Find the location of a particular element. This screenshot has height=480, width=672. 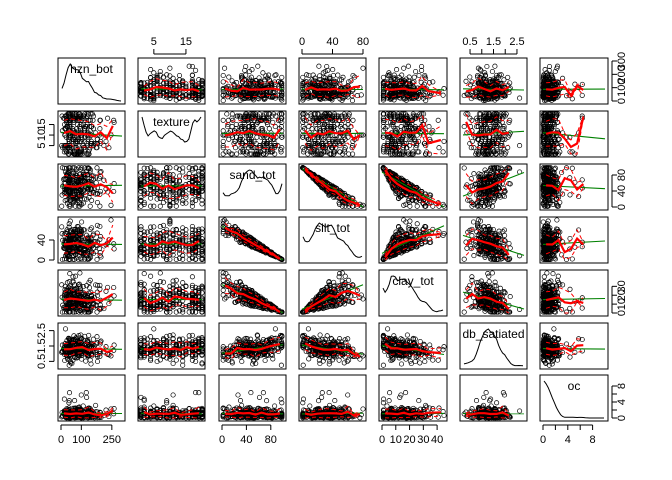

diagonal-label-hzn_bot: hzn_bot is located at coordinates (91, 69).